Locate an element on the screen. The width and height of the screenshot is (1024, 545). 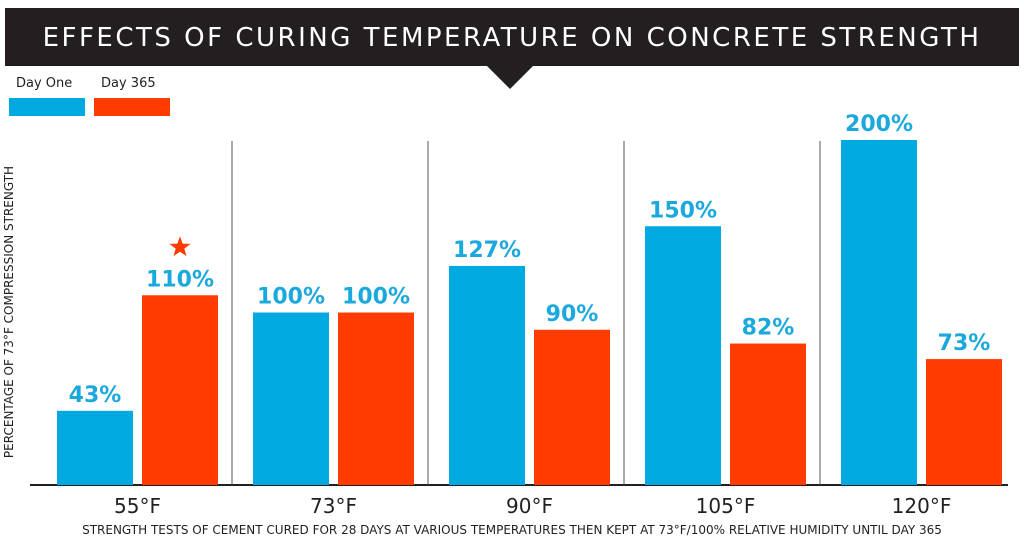
title-banner is located at coordinates (512, 37).